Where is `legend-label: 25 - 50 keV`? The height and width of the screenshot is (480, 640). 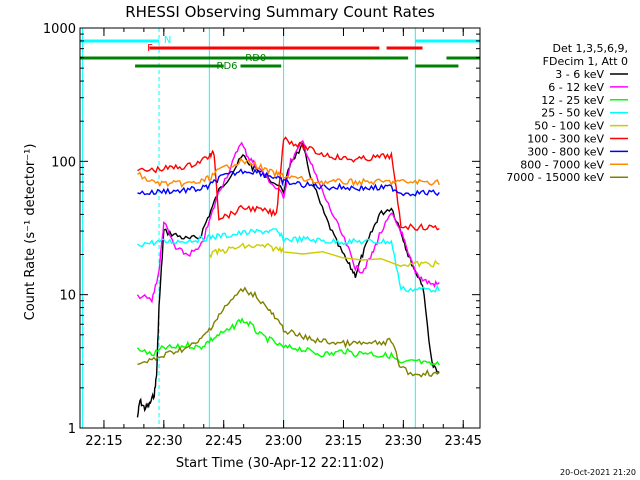 legend-label: 25 - 50 keV is located at coordinates (572, 113).